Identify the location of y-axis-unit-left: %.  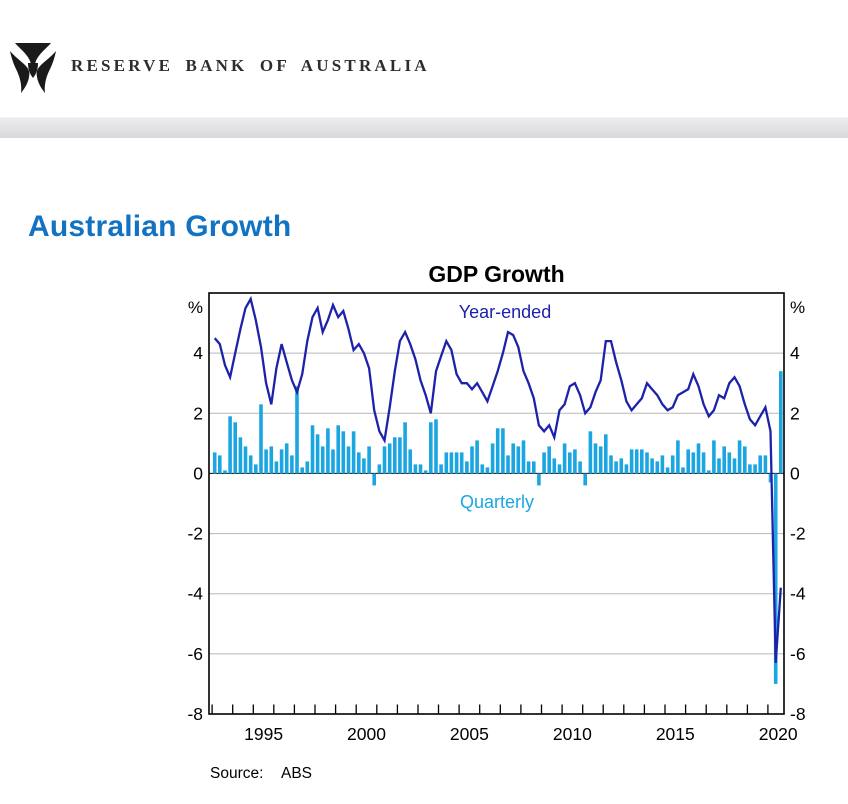
(195, 307).